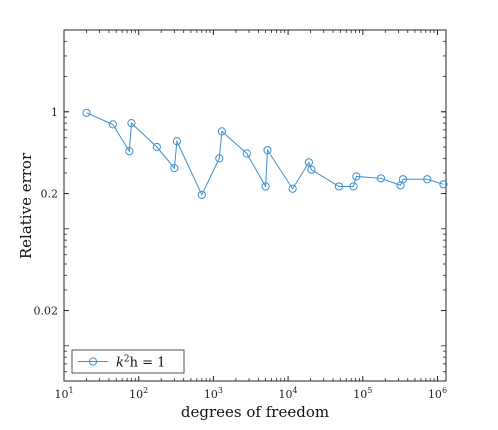  Describe the element at coordinates (437, 393) in the screenshot. I see `x-tick-label: 10⁶` at that location.